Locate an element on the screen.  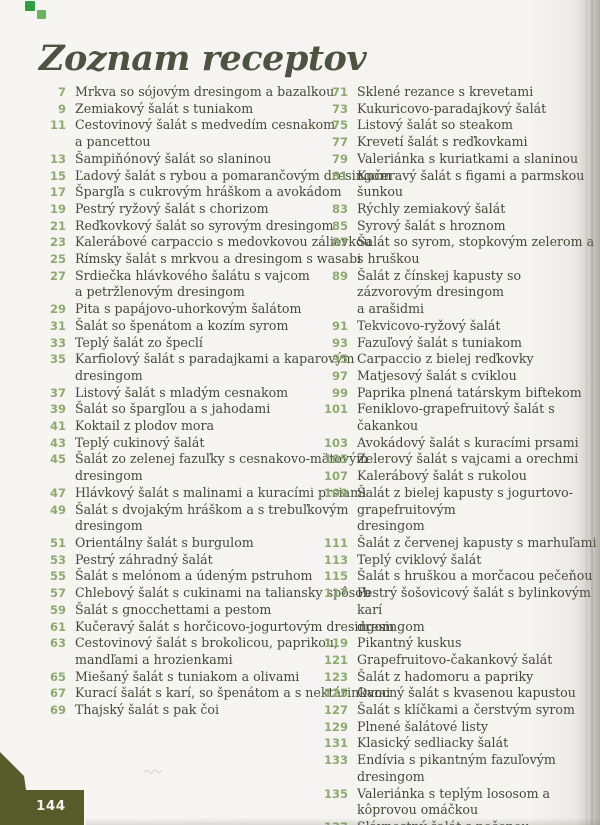
toc-entry-title: Miešaný šalát s tuniakom a olivami is located at coordinates (187, 676).